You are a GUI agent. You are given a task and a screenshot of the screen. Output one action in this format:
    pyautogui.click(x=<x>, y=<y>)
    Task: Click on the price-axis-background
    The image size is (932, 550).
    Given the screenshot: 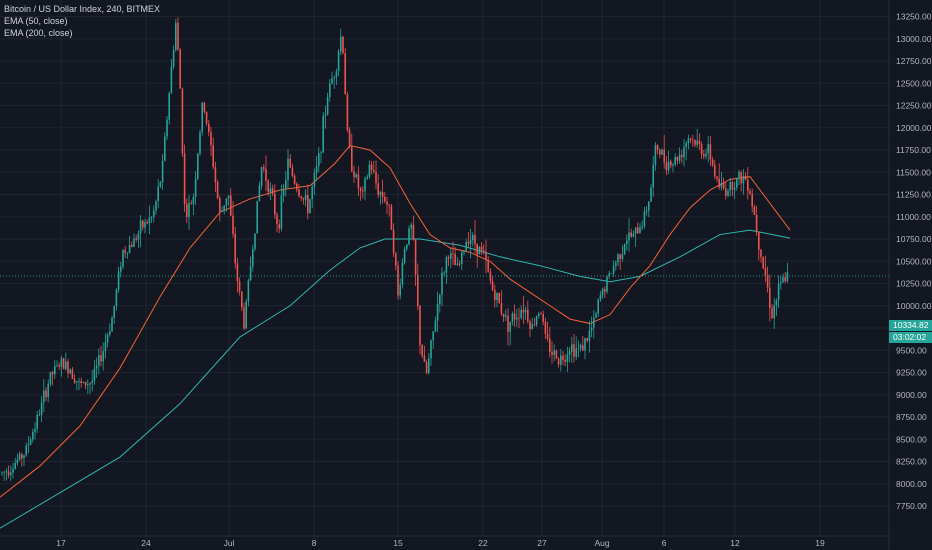 What is the action you would take?
    pyautogui.click(x=910, y=275)
    